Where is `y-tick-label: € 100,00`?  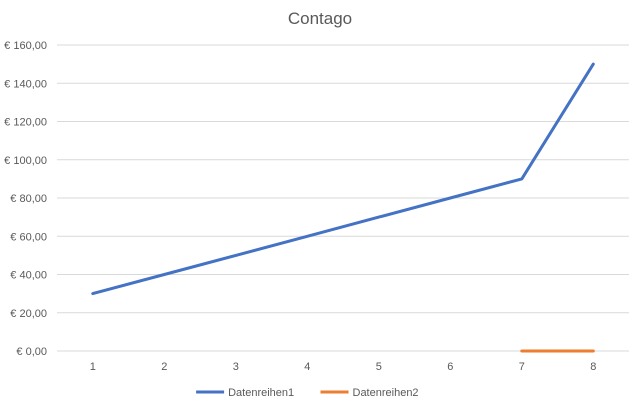 y-tick-label: € 100,00 is located at coordinates (25, 161).